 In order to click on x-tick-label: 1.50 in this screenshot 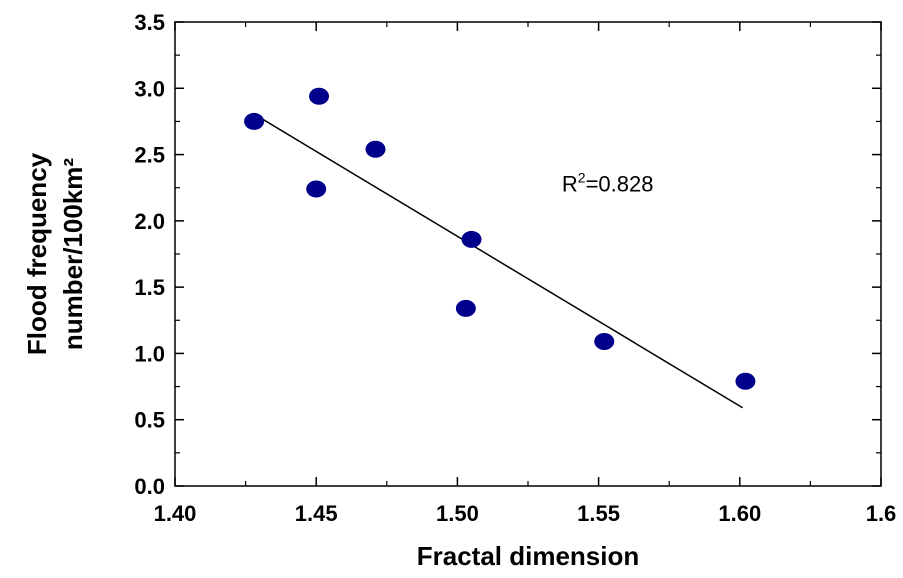, I will do `click(457, 513)`.